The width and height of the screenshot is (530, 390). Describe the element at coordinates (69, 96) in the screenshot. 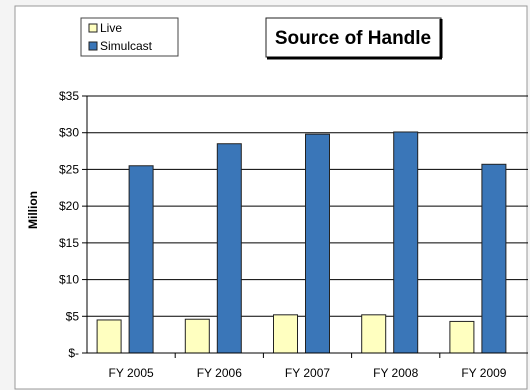

I see `y-tick-label: $35` at that location.